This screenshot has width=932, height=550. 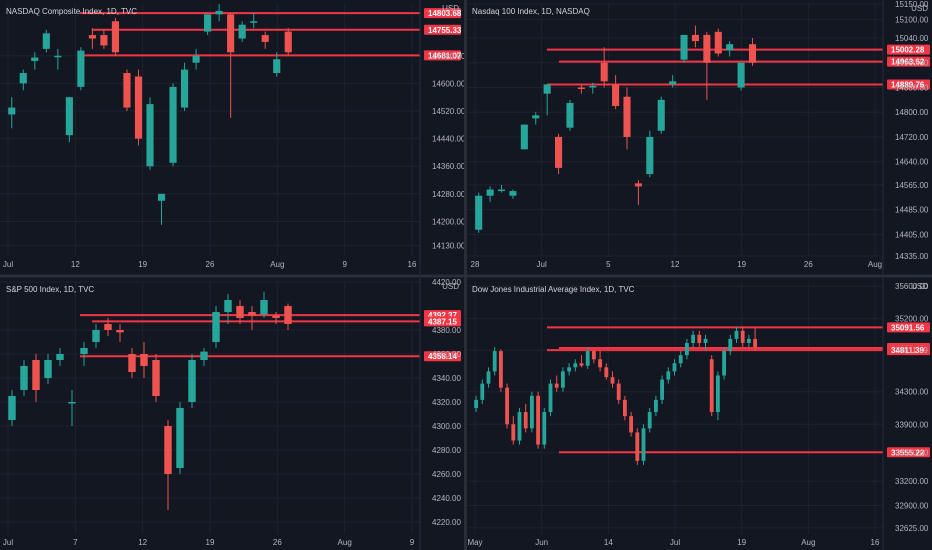 I want to click on price-level-label: 14803.68, so click(x=445, y=13).